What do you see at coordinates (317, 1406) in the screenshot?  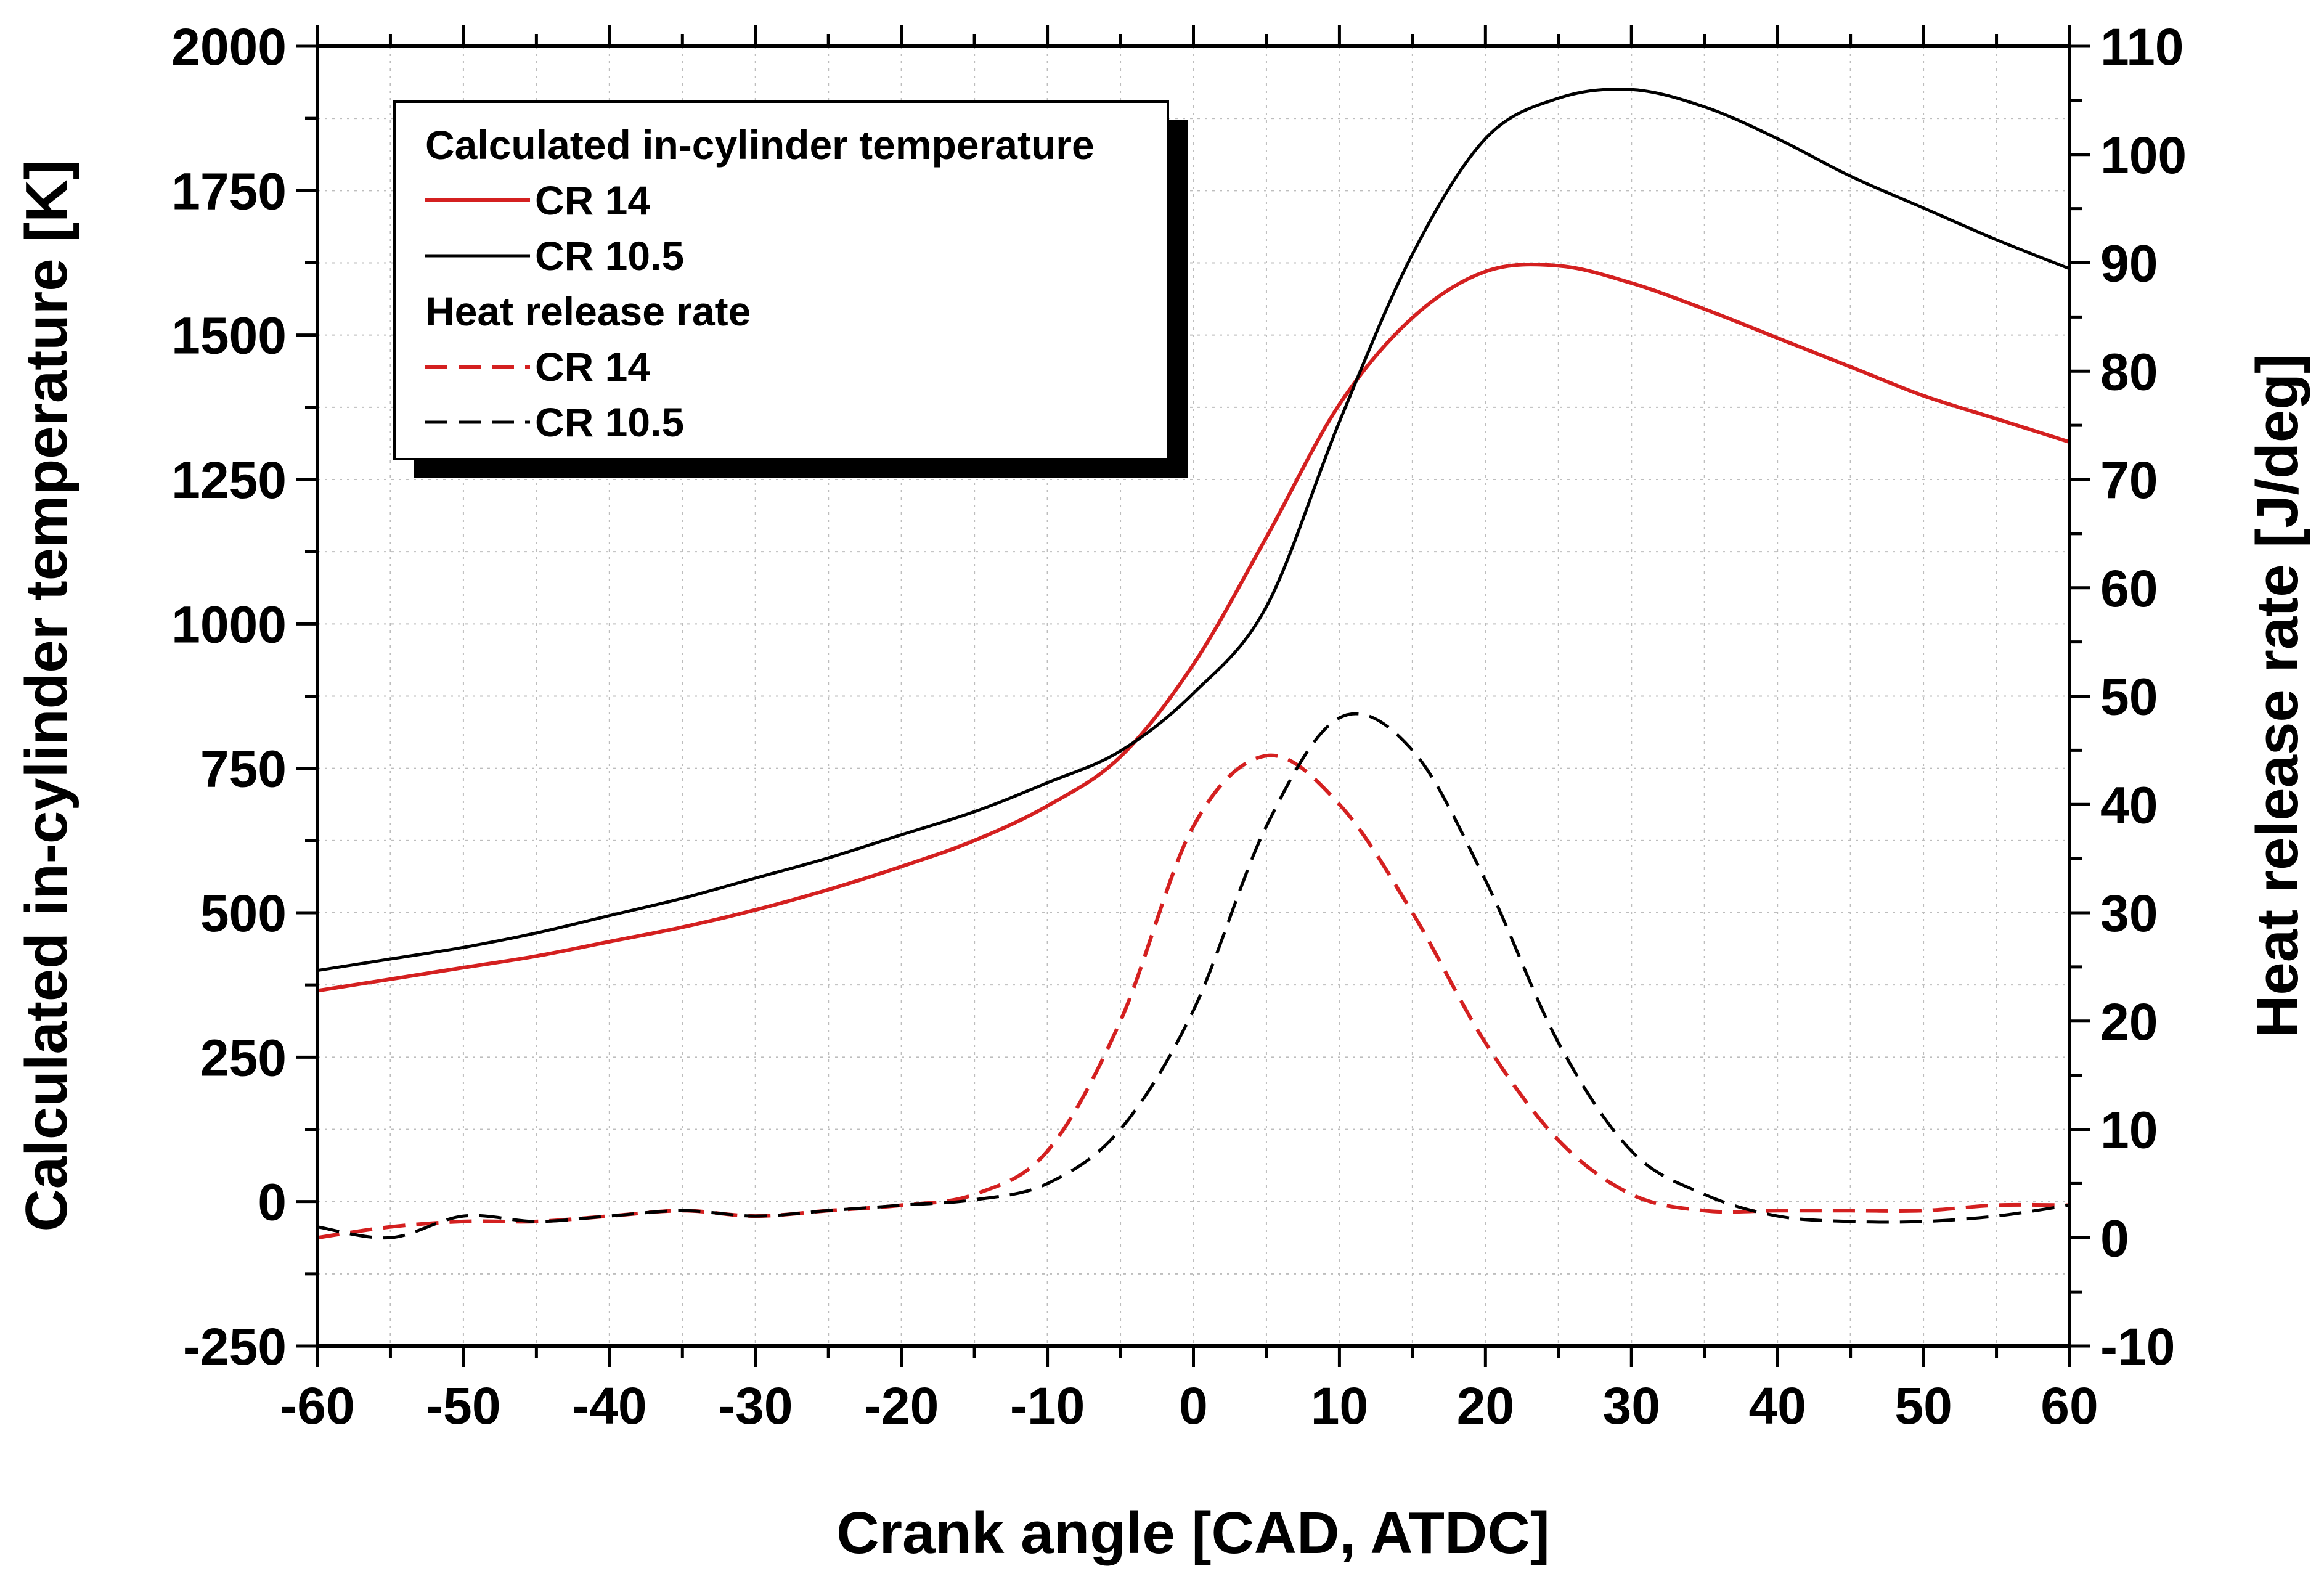 I see `x-tick-label: -60` at bounding box center [317, 1406].